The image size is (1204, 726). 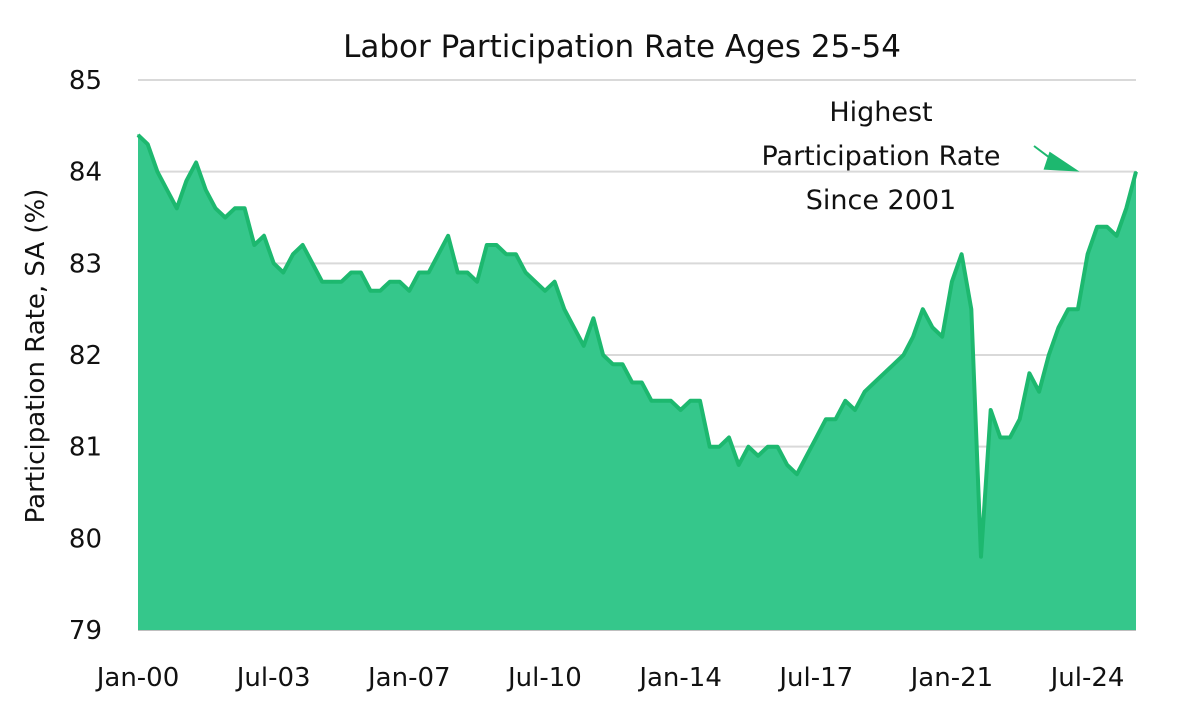 What do you see at coordinates (36, 356) in the screenshot?
I see `y-axis-label: Participation Rate, SA (%)` at bounding box center [36, 356].